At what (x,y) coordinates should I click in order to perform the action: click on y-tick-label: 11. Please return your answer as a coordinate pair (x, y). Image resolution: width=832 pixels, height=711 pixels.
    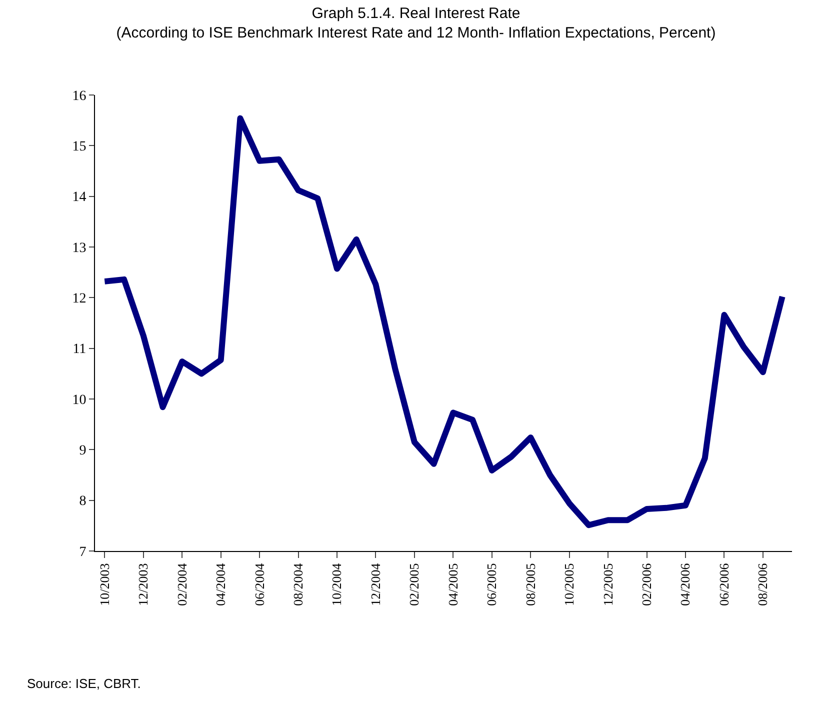
    Looking at the image, I should click on (79, 350).